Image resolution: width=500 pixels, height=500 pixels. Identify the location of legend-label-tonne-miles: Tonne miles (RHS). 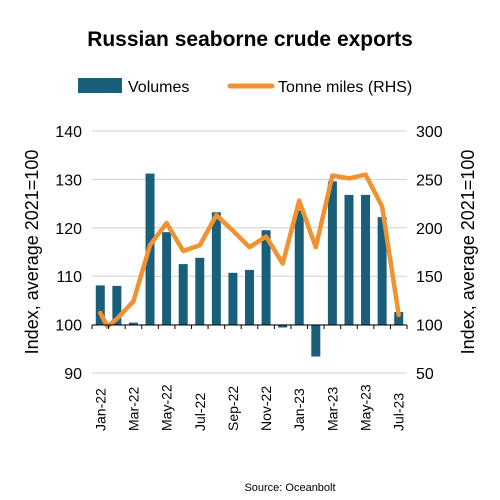
(345, 87).